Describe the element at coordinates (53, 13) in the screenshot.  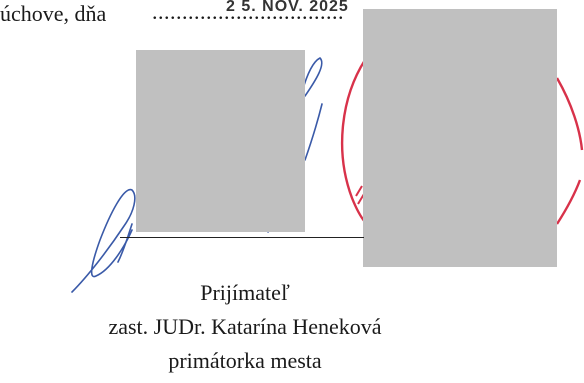
I see `place-label: úchove, dňa` at that location.